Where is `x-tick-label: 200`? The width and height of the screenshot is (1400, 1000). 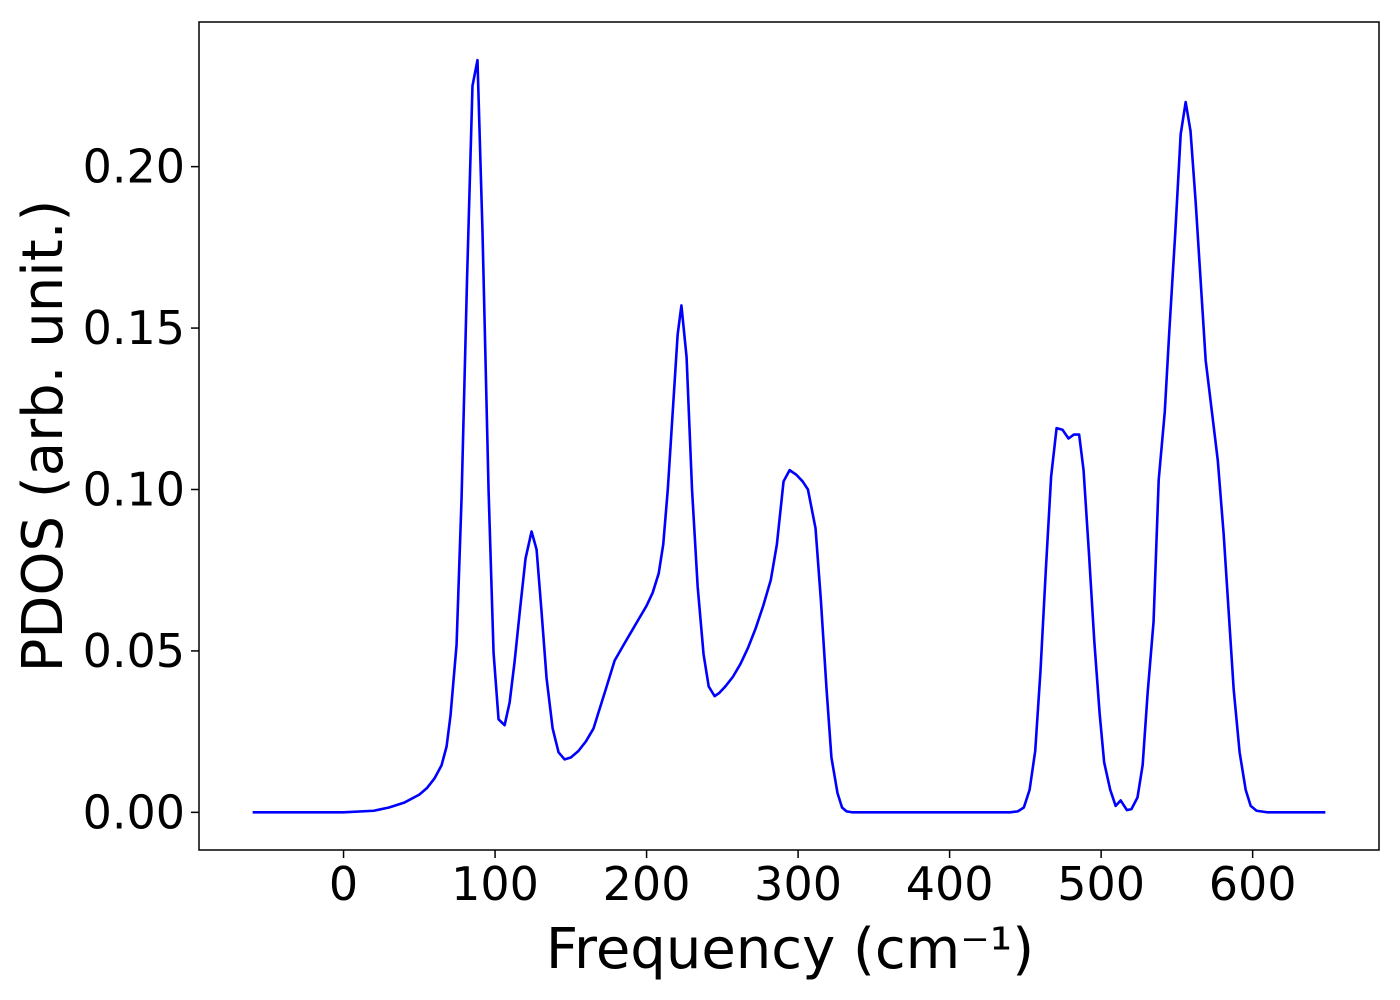
x-tick-label: 200 is located at coordinates (647, 884).